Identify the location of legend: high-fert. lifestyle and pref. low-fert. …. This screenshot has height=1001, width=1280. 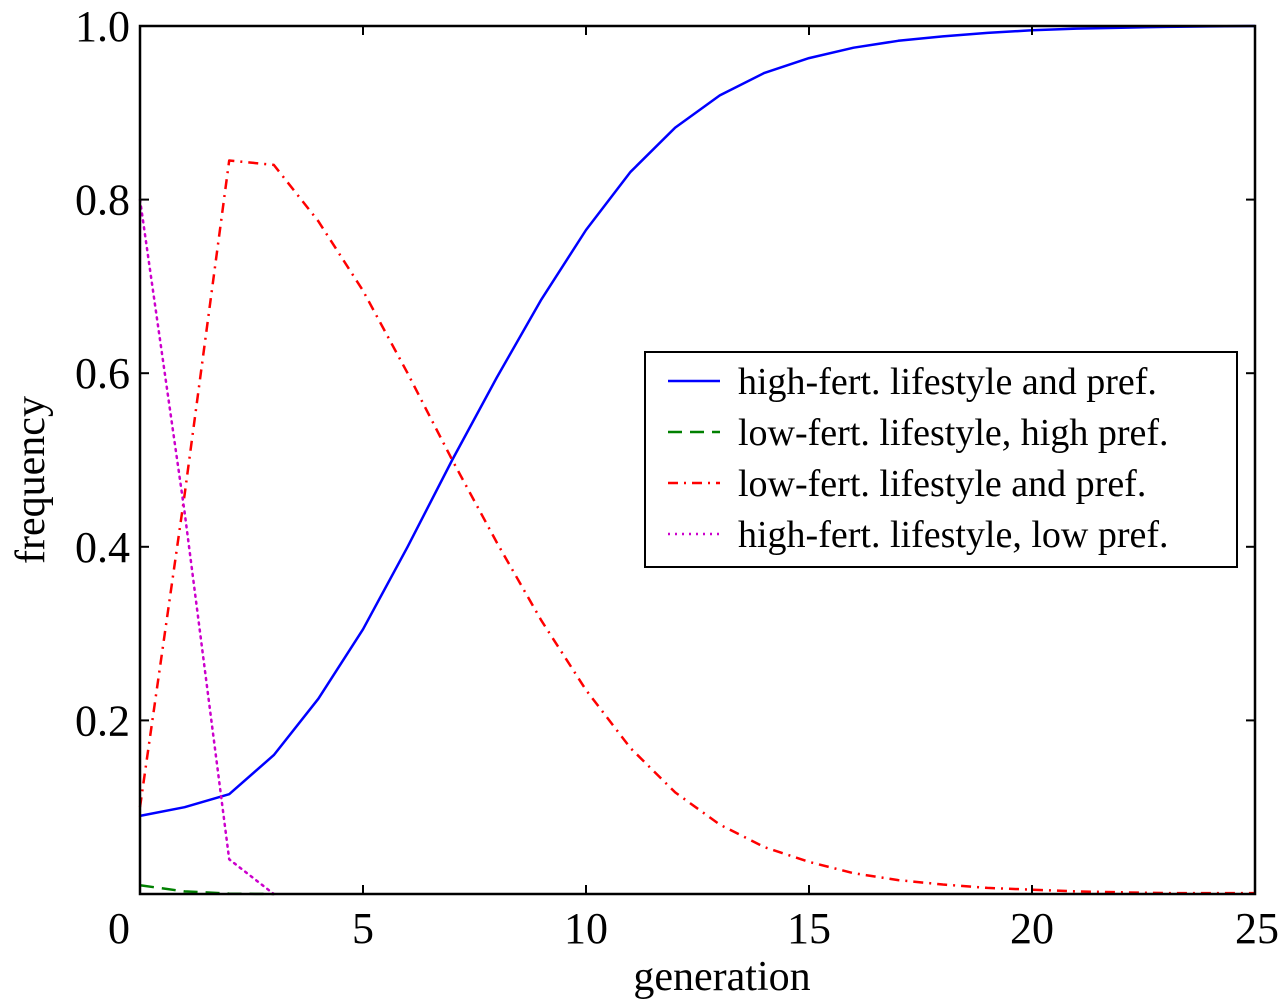
(941, 459).